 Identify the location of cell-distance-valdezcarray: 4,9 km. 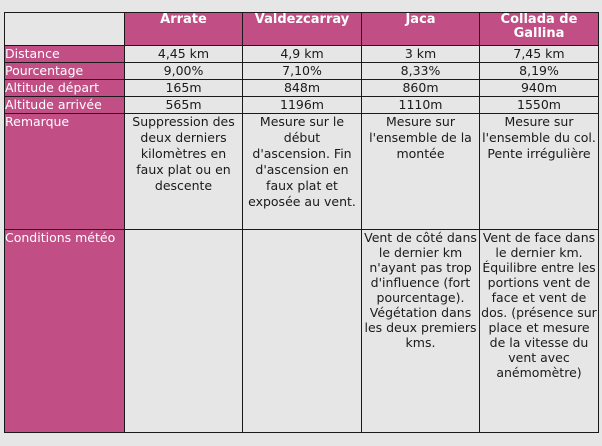
(302, 54).